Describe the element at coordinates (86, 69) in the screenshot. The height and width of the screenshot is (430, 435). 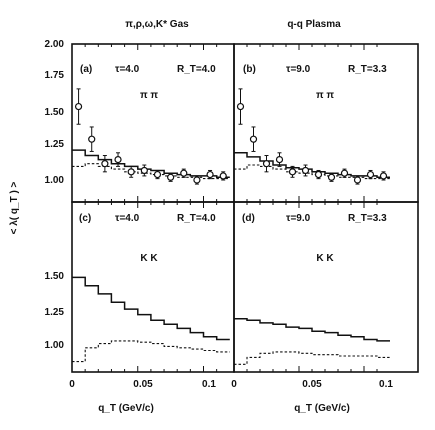
I see `panel-a-tag: (a)` at that location.